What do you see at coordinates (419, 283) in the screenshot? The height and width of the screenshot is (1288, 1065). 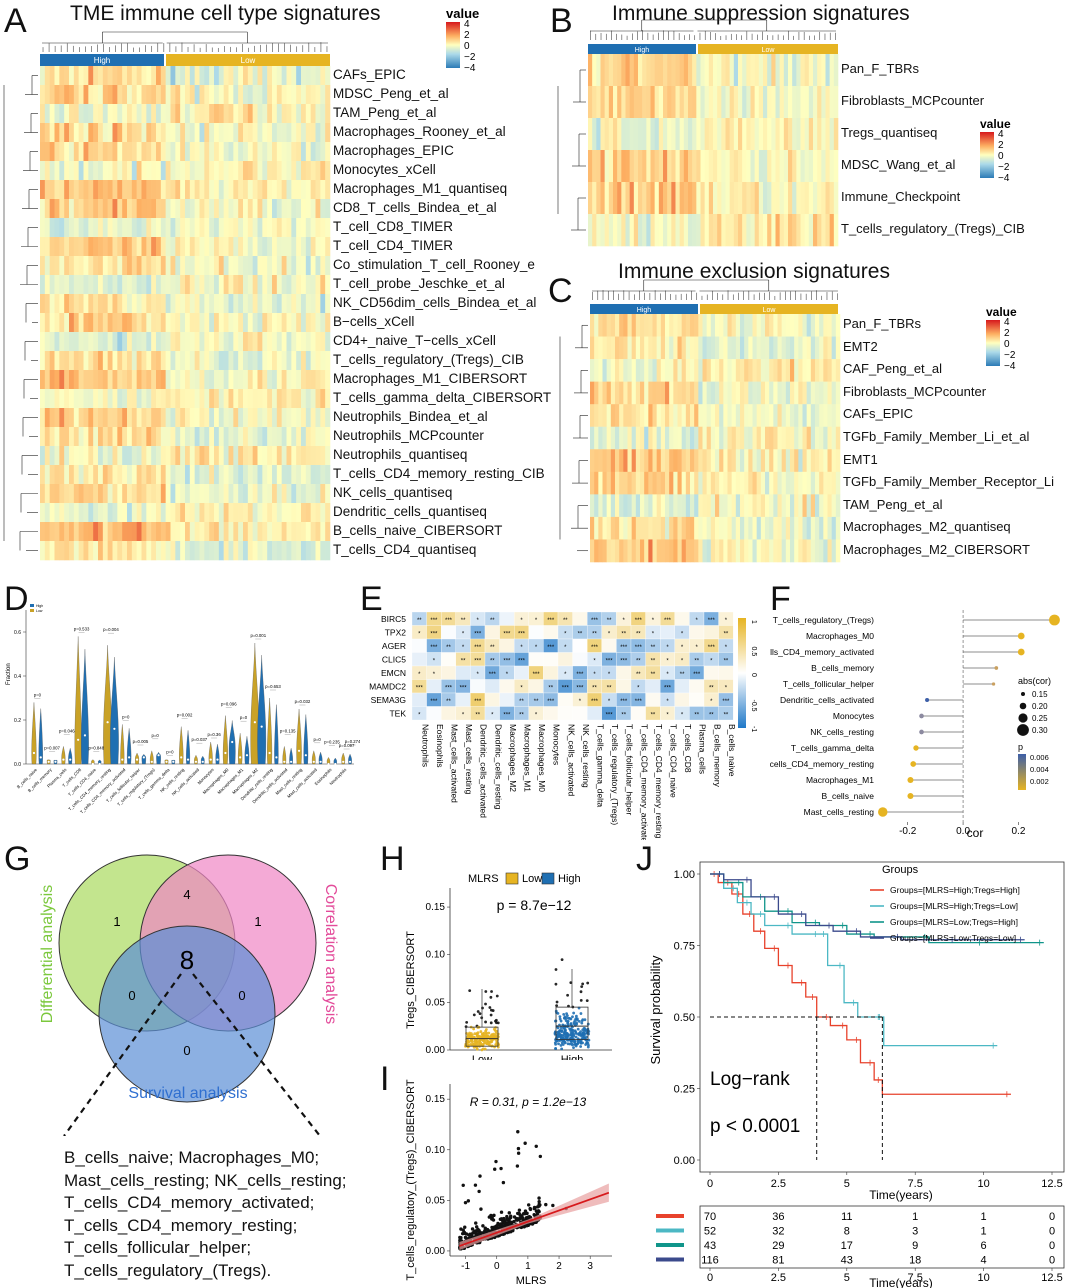 I see `heatmap-row-label: T_cell_probe_Jeschke_et_al` at bounding box center [419, 283].